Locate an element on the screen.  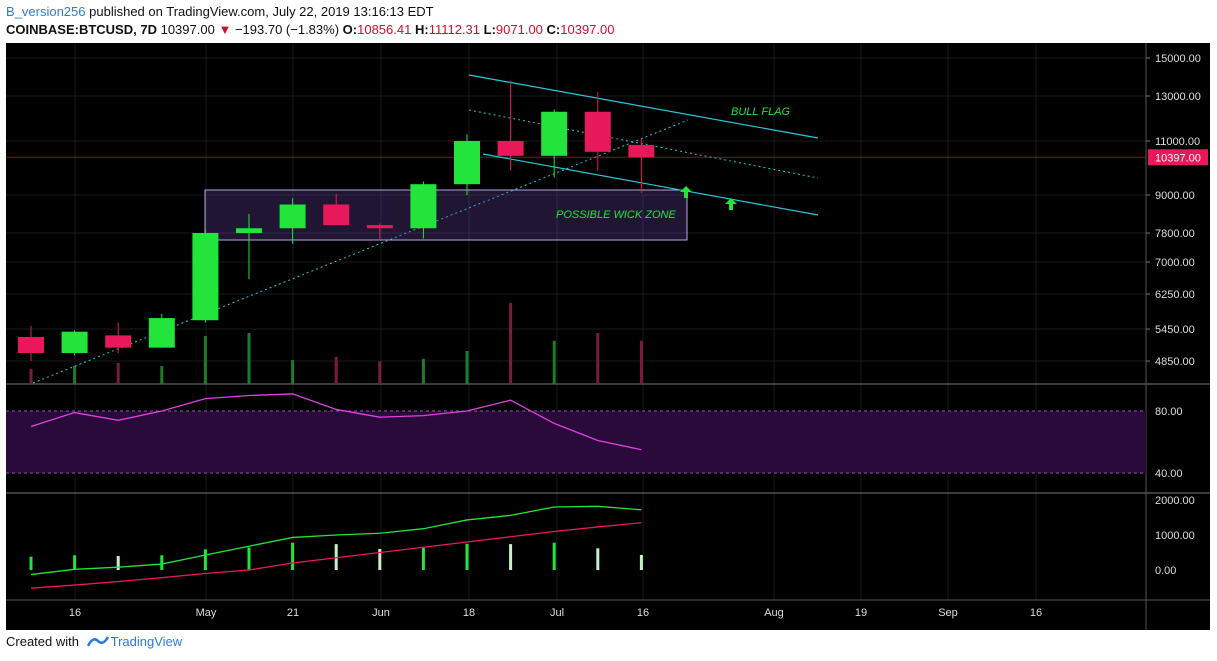
last-price-badge is located at coordinates (1178, 157).